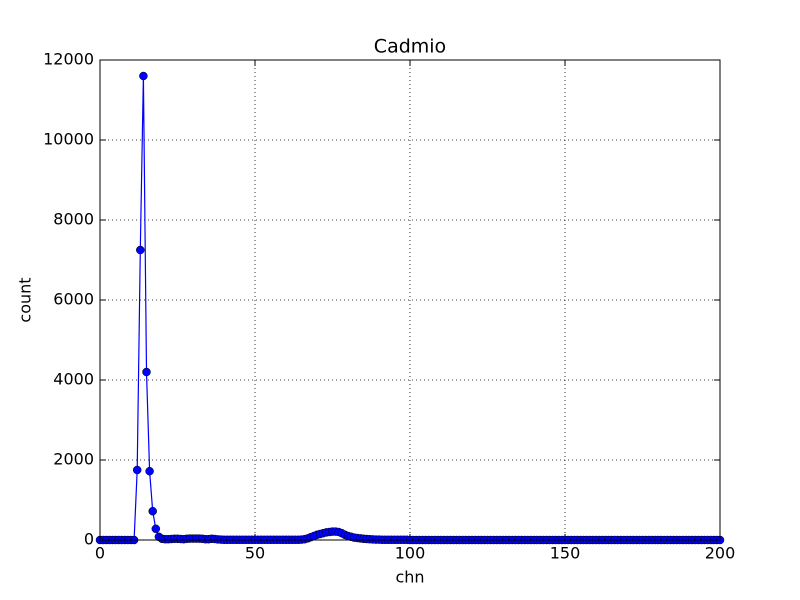 This screenshot has width=800, height=600. I want to click on y-tick-label: 6000, so click(73, 299).